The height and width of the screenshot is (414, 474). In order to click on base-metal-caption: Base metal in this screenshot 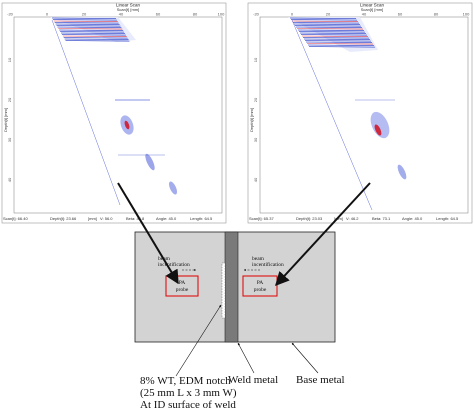, I will do `click(320, 380)`.